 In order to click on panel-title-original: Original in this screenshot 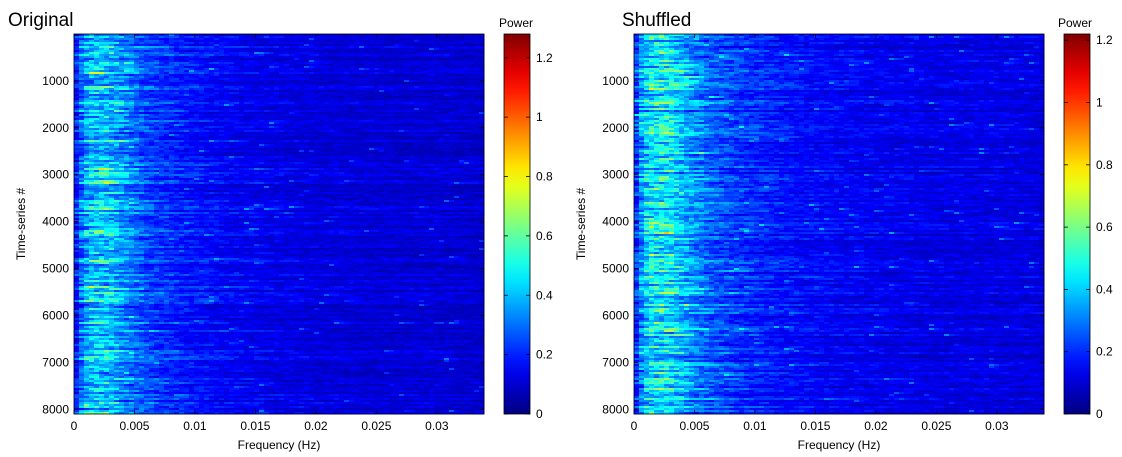, I will do `click(40, 20)`.